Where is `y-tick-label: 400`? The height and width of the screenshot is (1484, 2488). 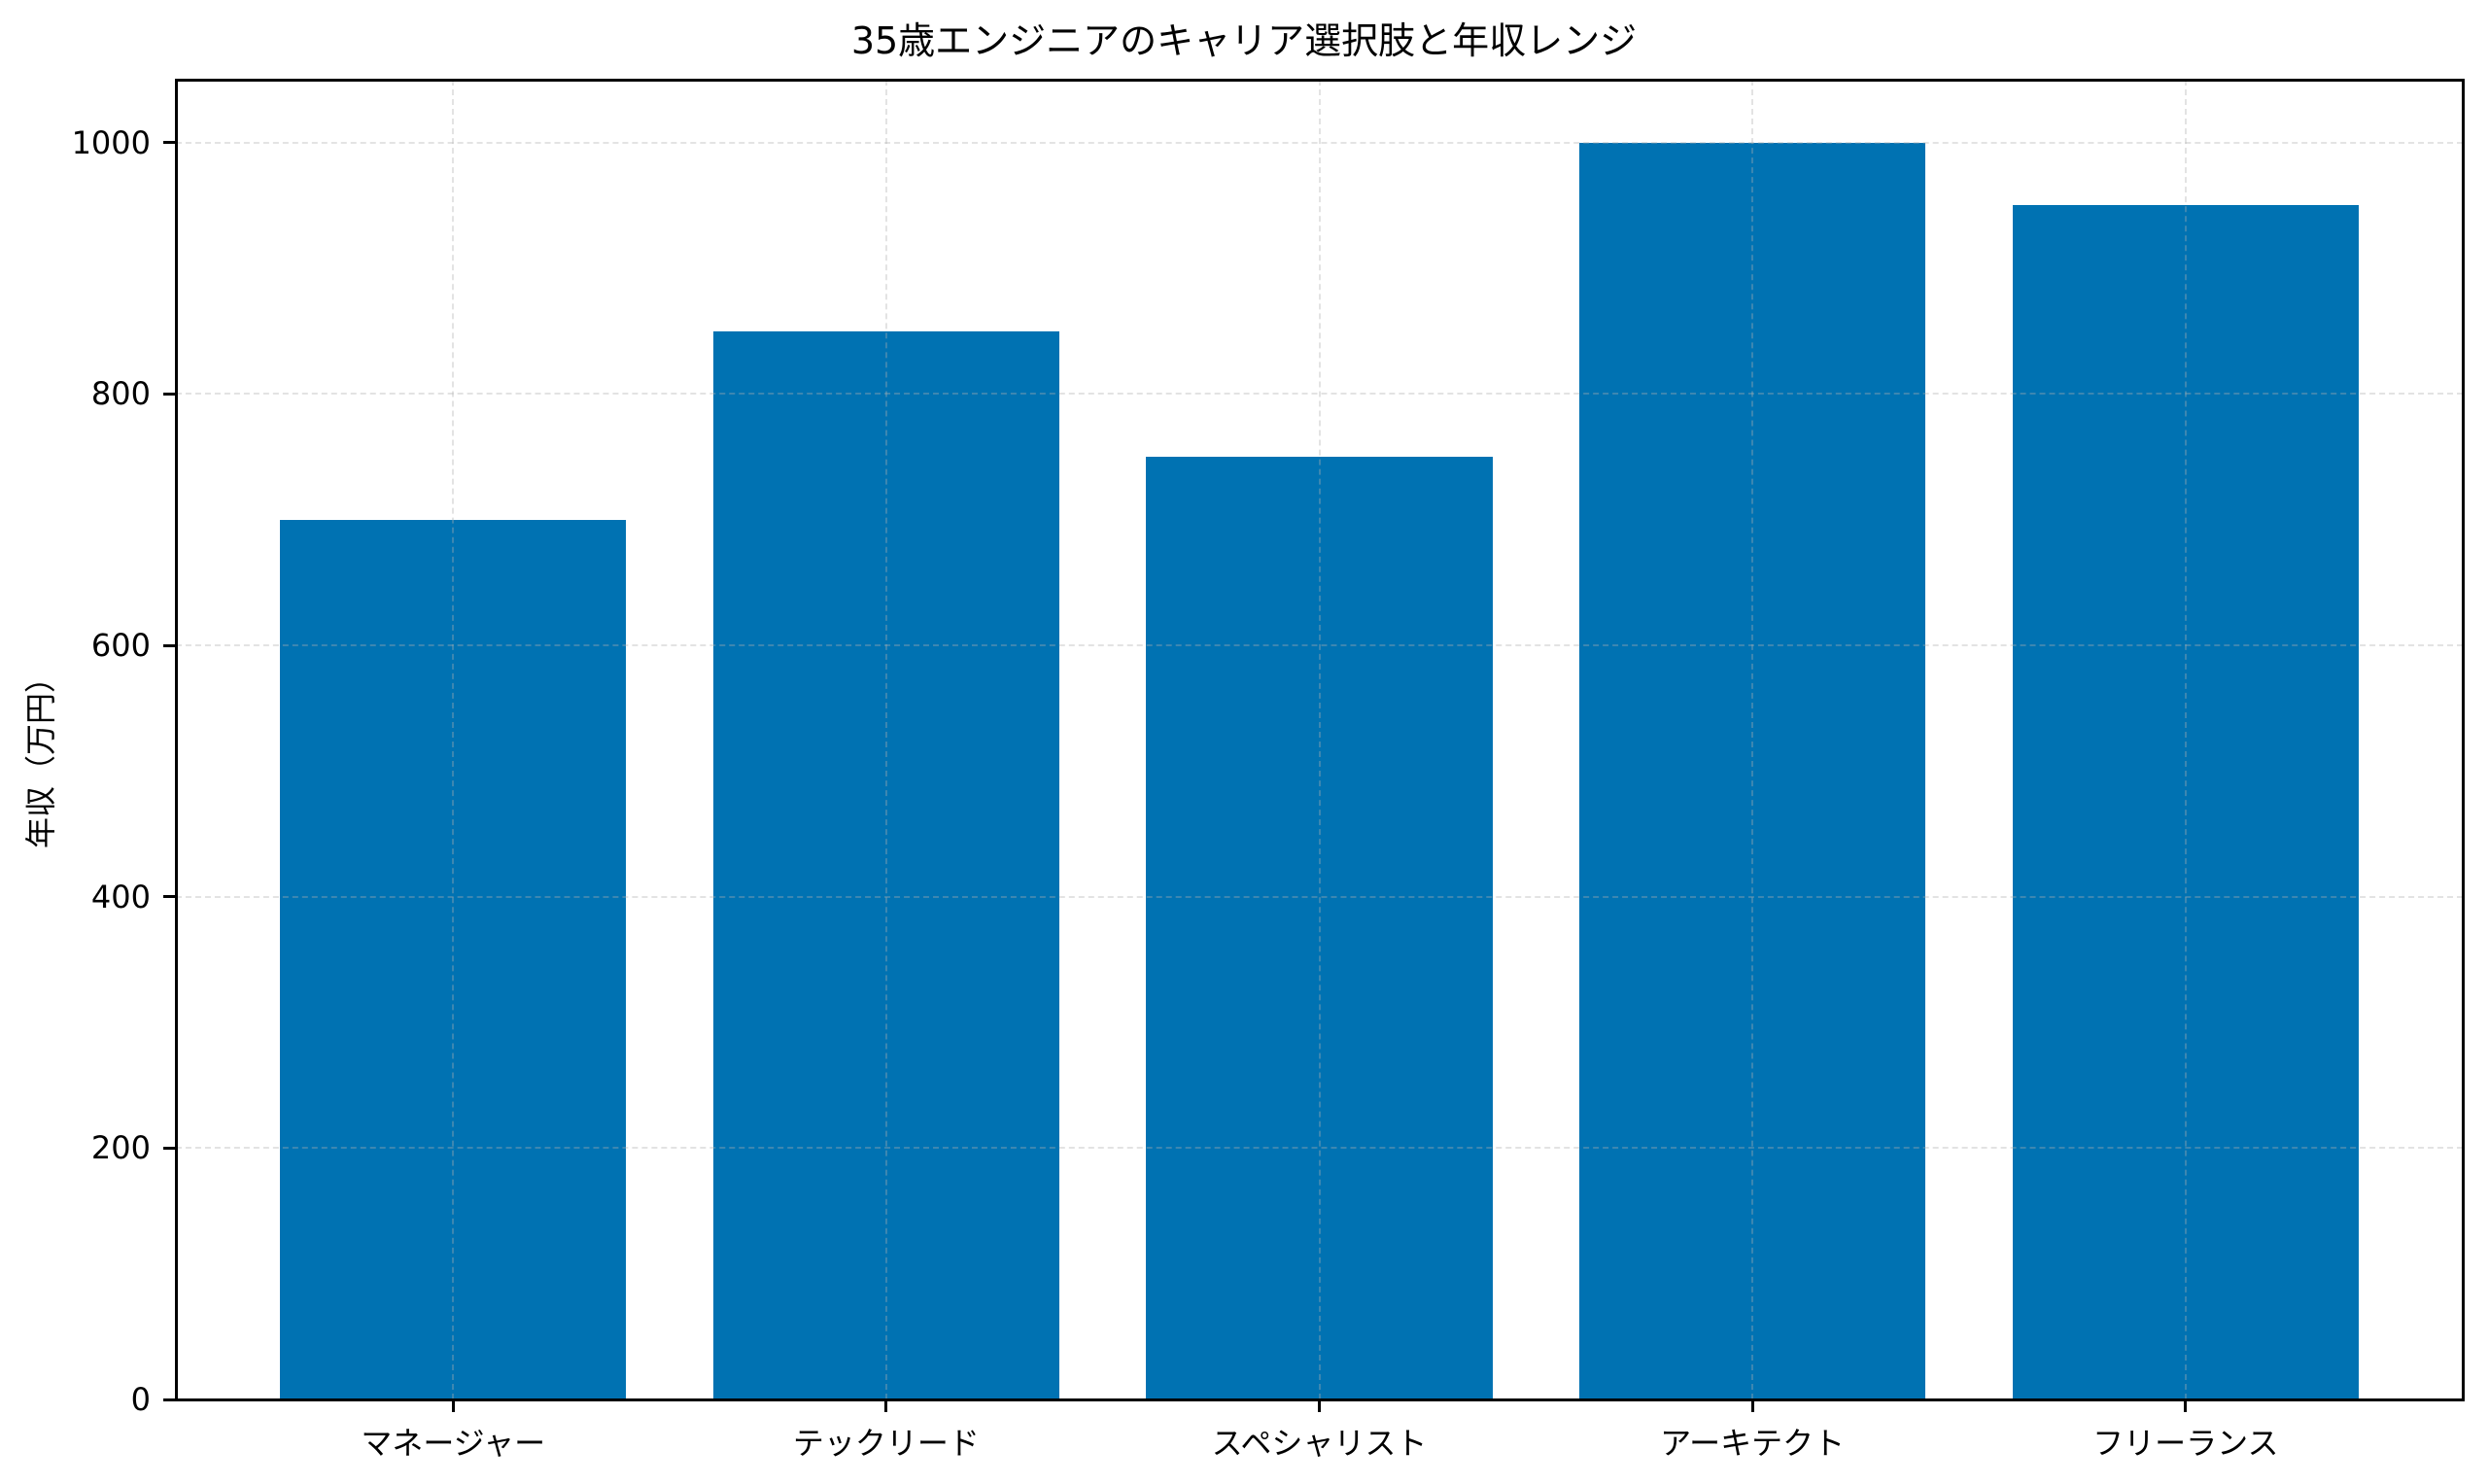 y-tick-label: 400 is located at coordinates (120, 896).